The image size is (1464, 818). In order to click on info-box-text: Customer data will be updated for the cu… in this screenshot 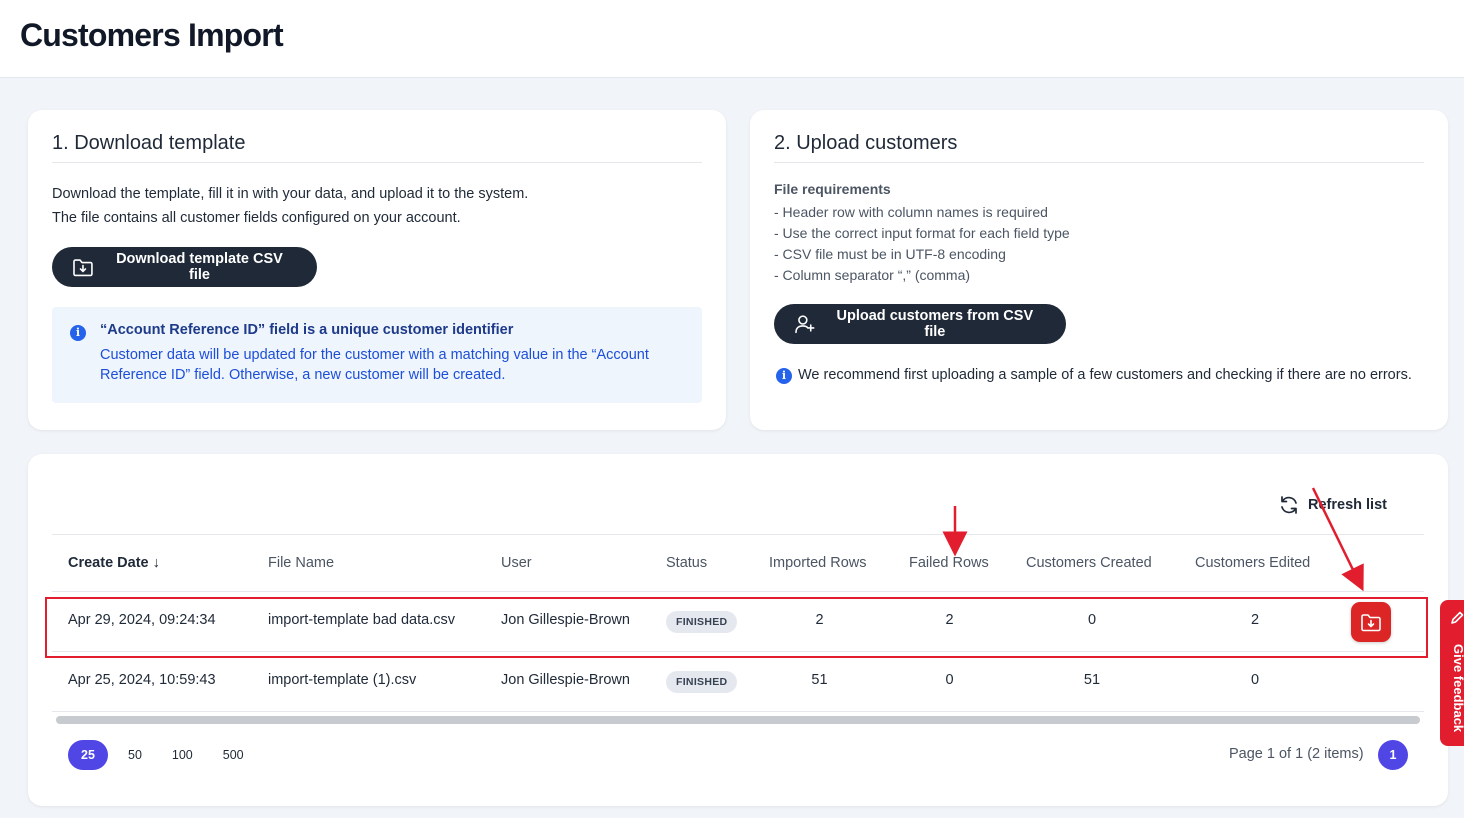, I will do `click(374, 365)`.